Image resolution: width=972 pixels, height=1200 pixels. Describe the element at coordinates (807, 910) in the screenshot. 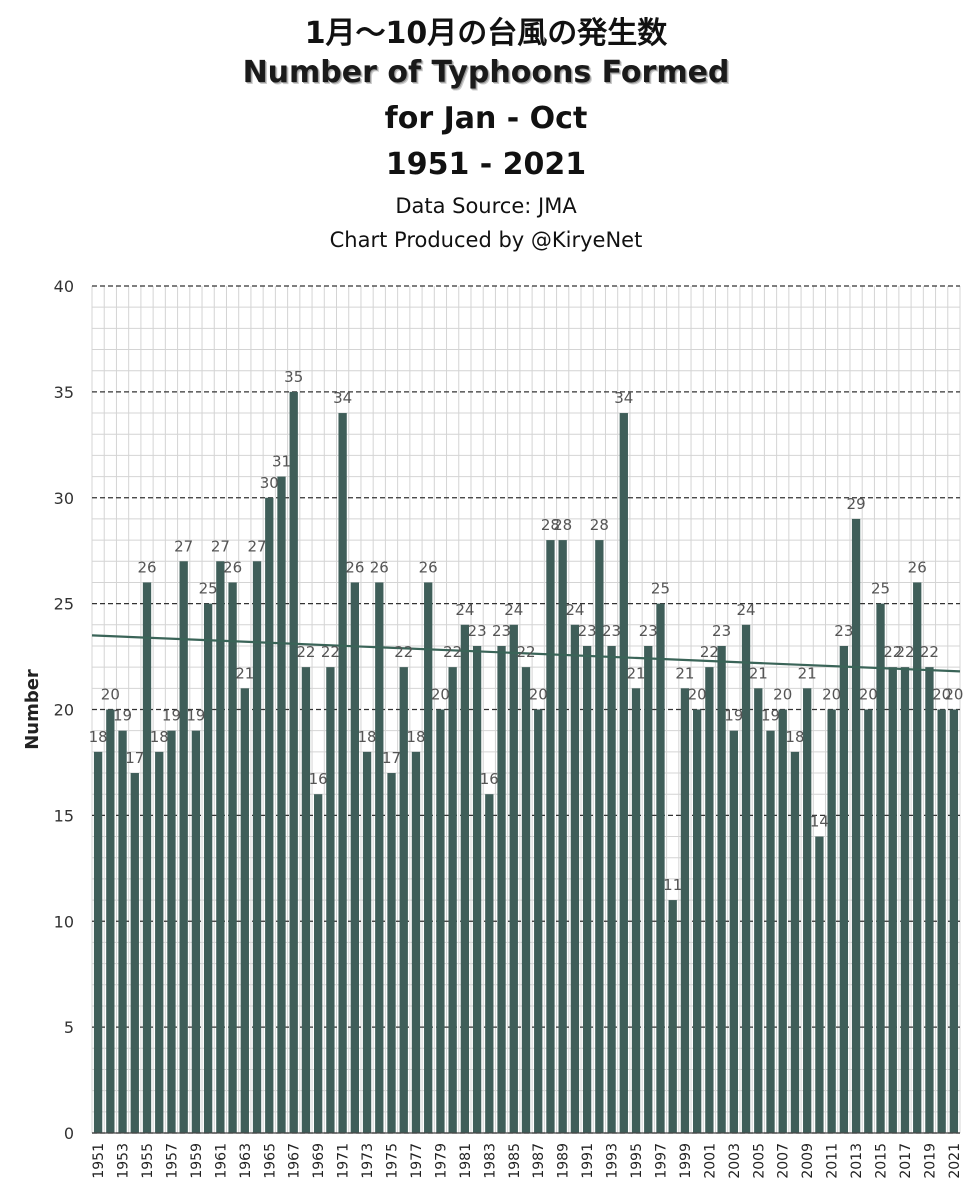

I see `bar-2009` at that location.